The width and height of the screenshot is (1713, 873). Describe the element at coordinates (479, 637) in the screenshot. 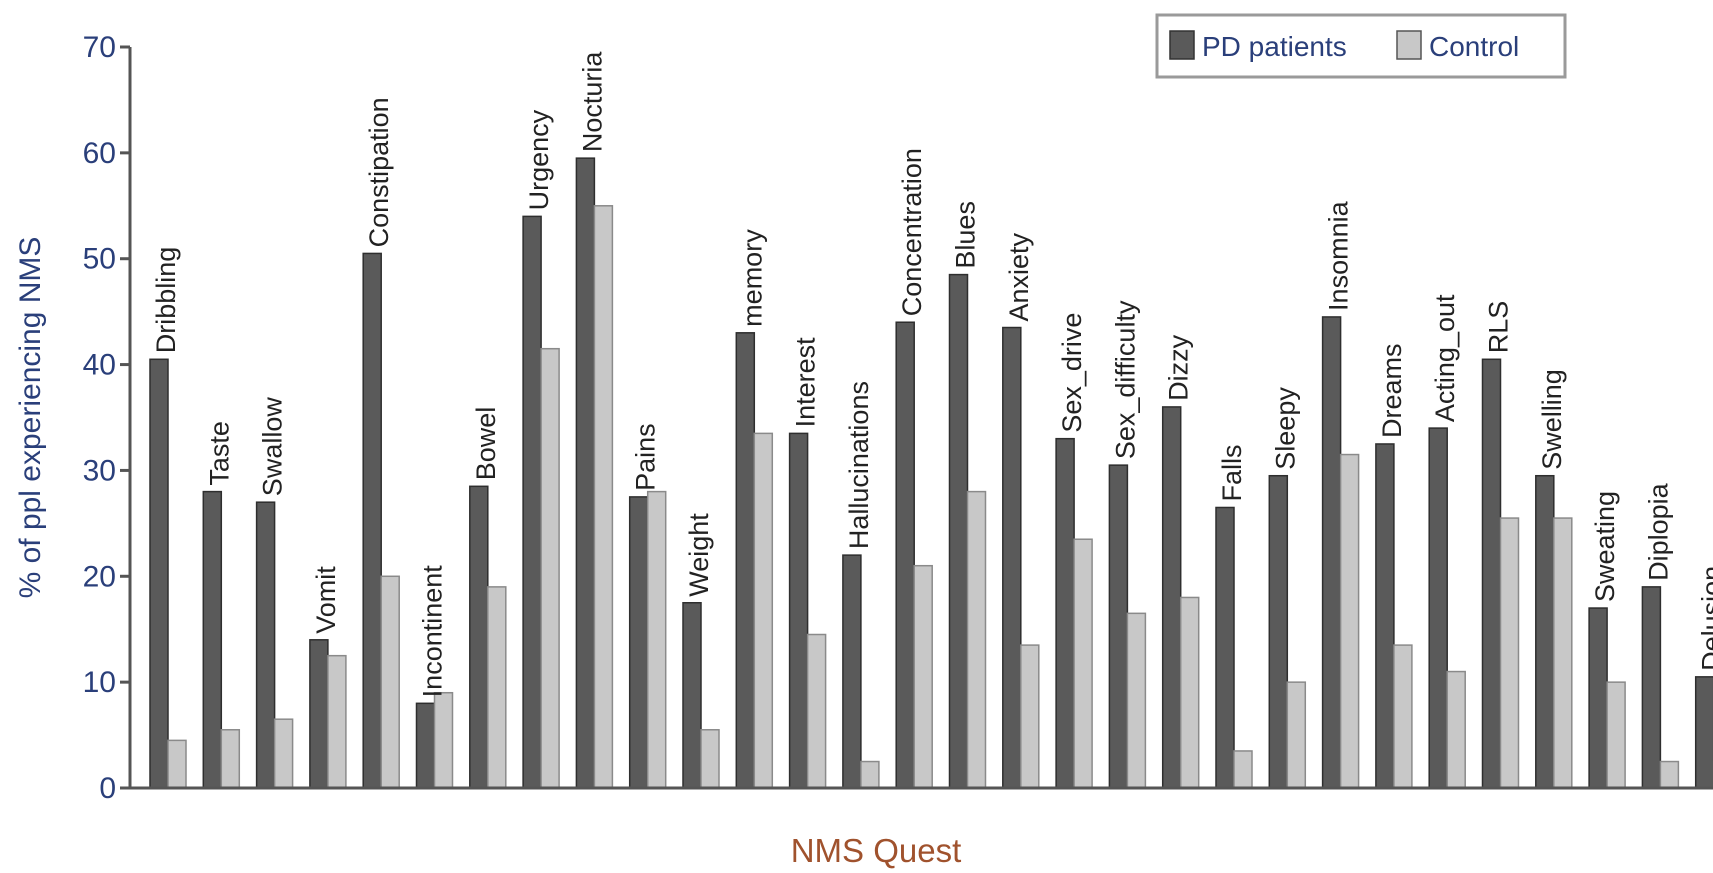

I see `bar-pd-bowel` at that location.